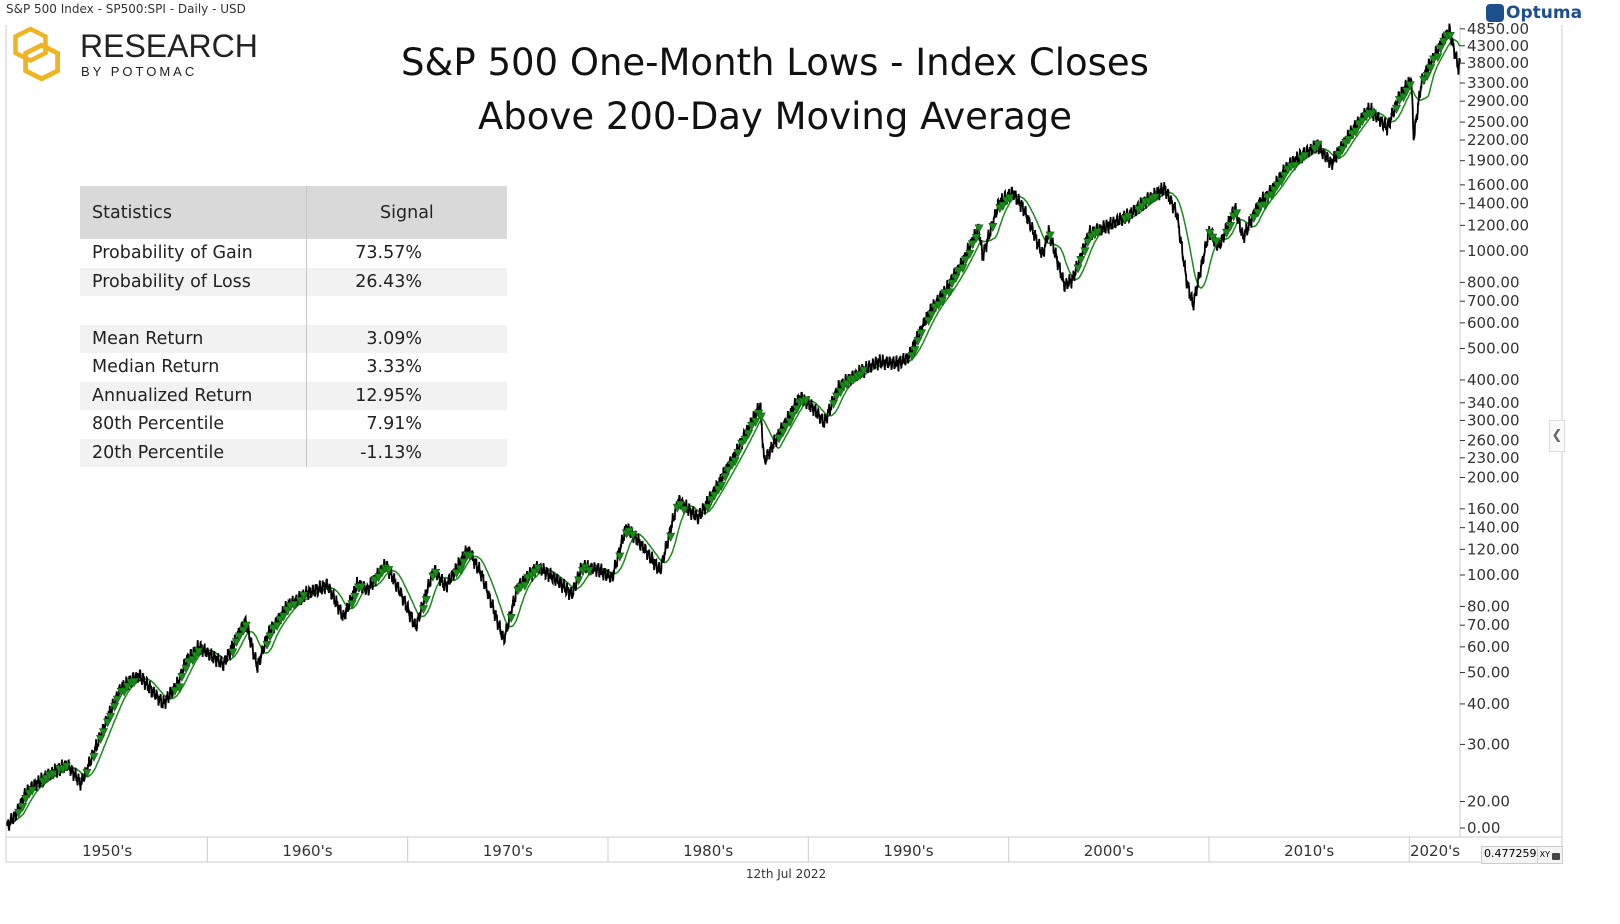 The width and height of the screenshot is (1620, 924). What do you see at coordinates (1488, 625) in the screenshot?
I see `y-tick-label: 70.00` at bounding box center [1488, 625].